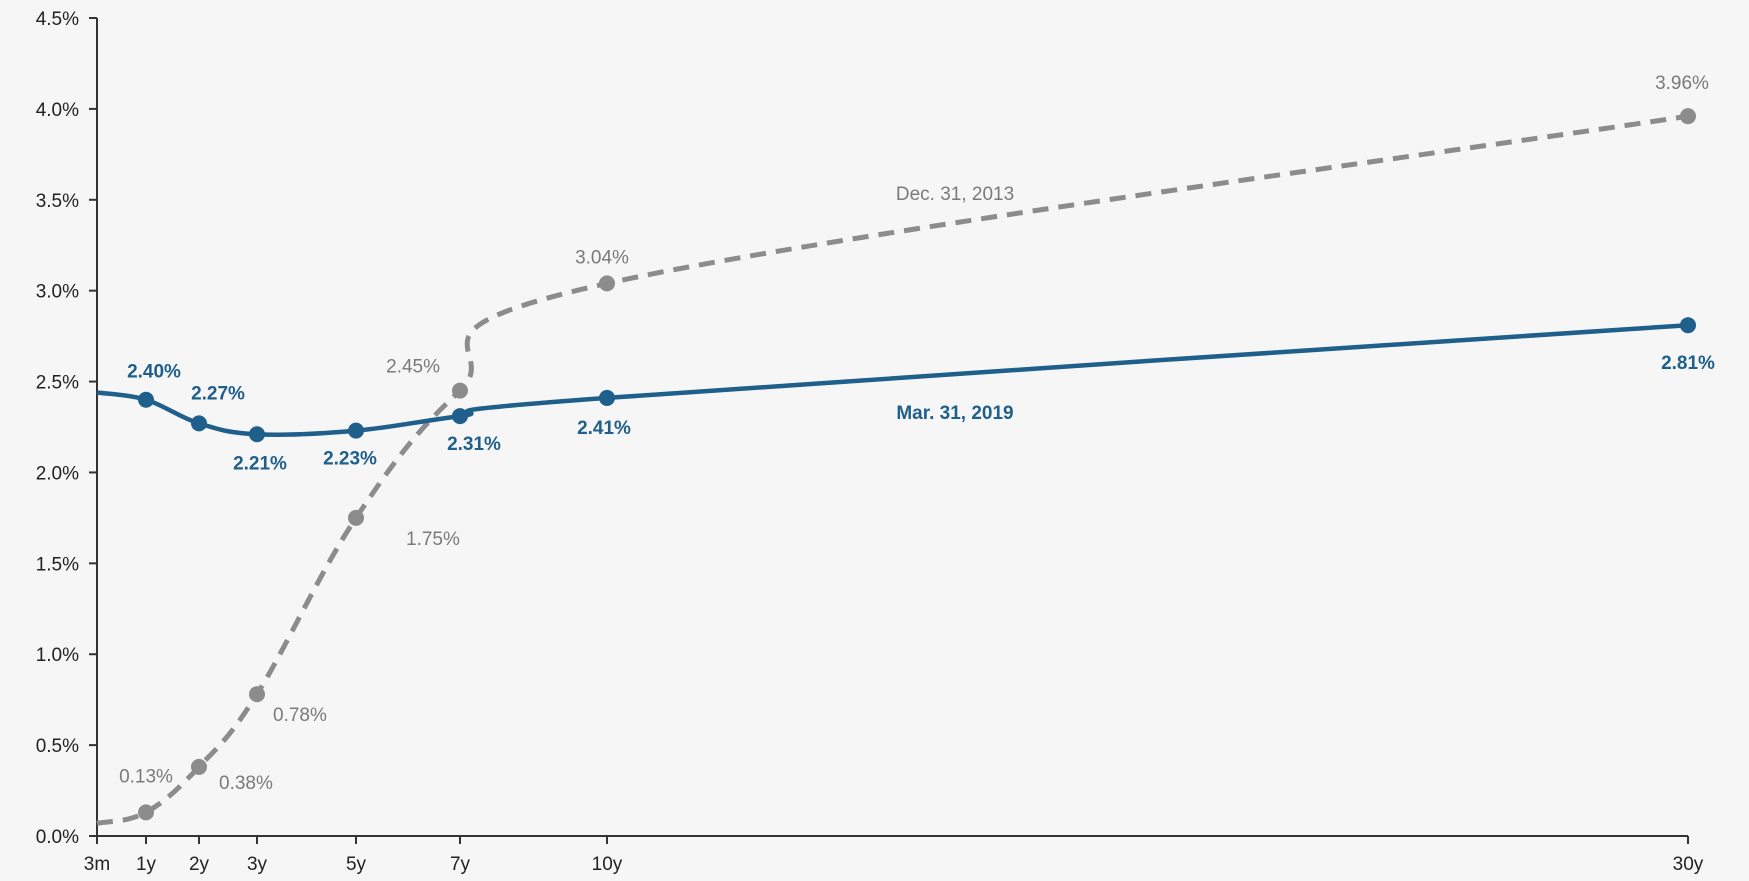  I want to click on y-tick-label: 0.5%, so click(57, 746).